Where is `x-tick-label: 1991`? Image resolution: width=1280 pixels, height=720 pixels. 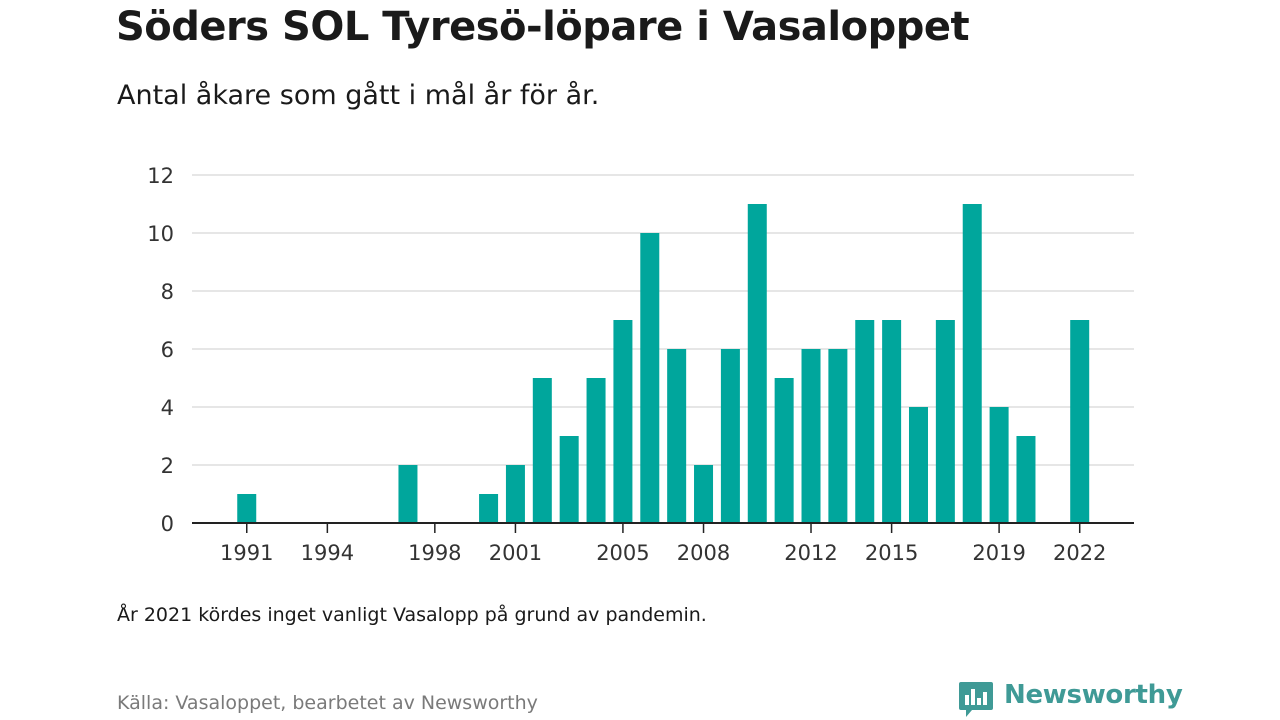
x-tick-label: 1991 is located at coordinates (246, 553).